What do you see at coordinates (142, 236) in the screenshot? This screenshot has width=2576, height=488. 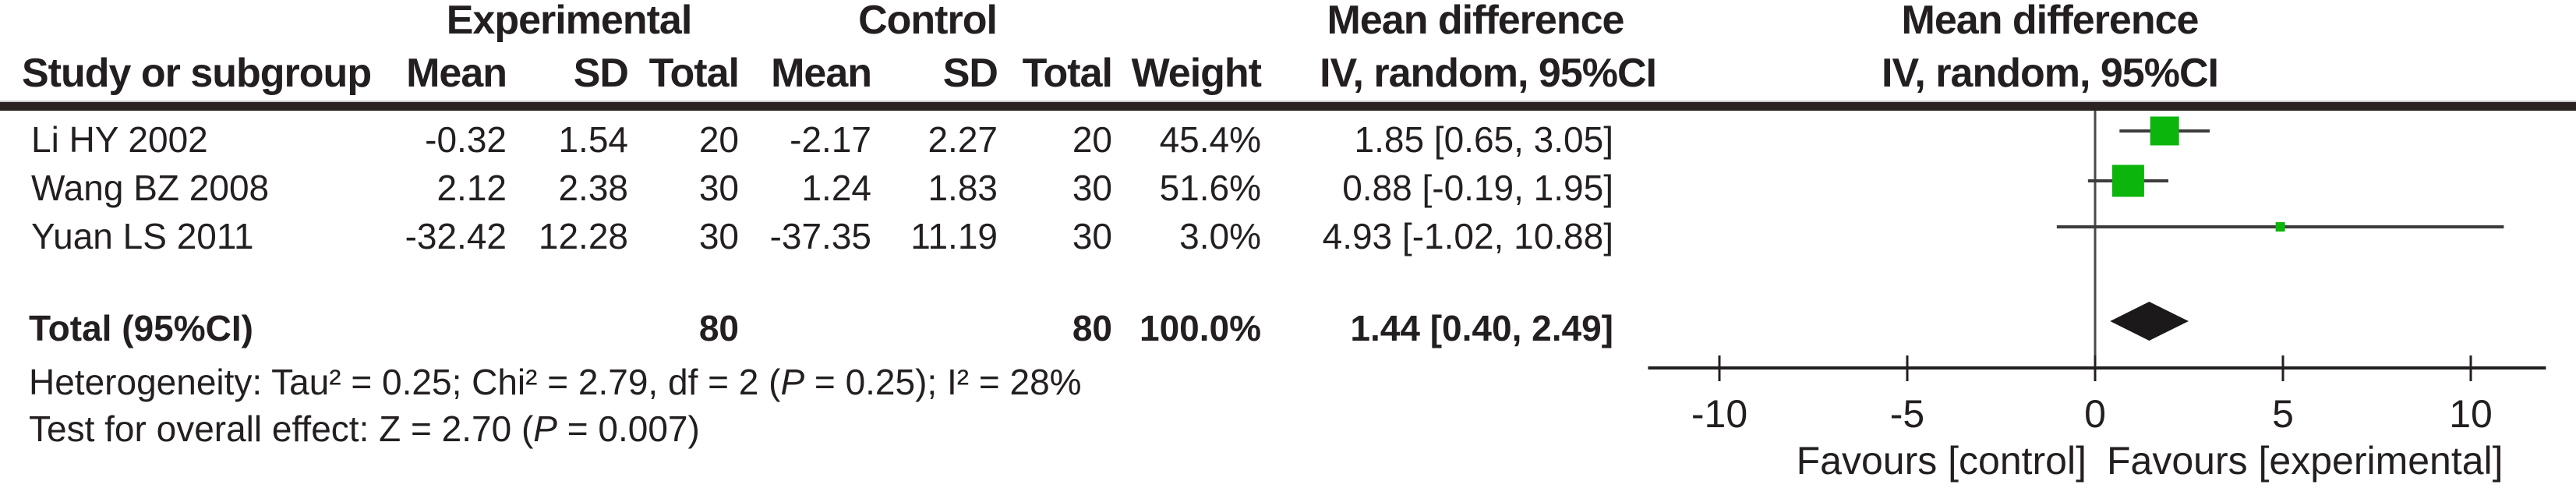 I see `study-name: Yuan LS 2011` at bounding box center [142, 236].